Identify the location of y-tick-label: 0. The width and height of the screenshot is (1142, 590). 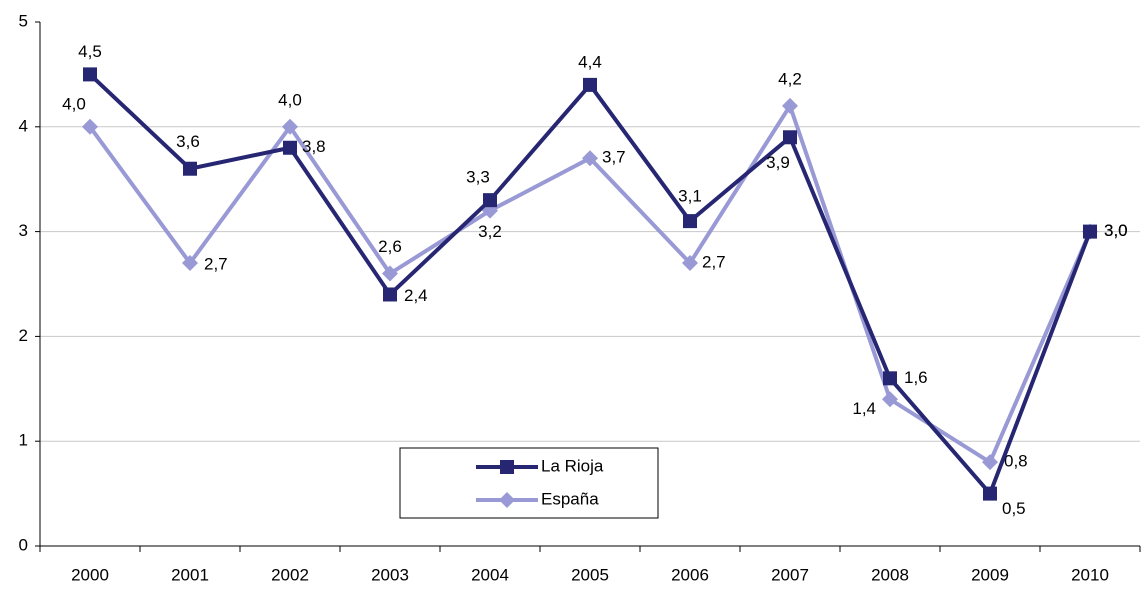
(23, 544).